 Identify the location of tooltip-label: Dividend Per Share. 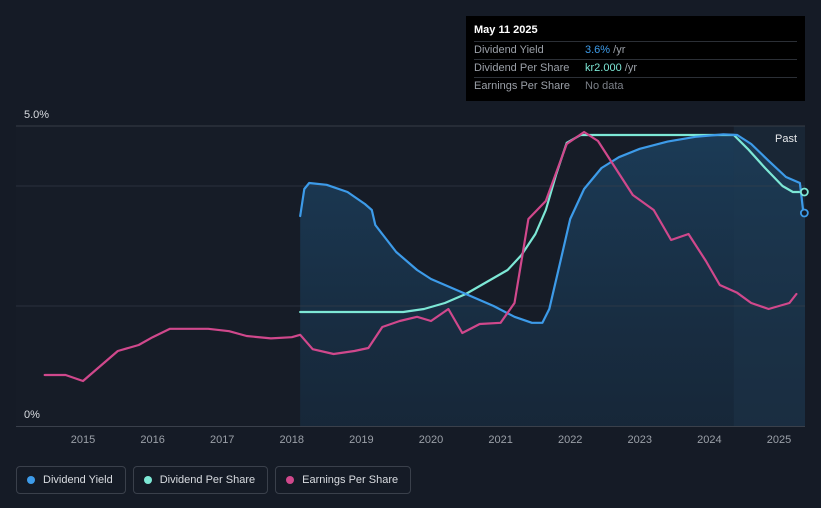
(522, 68).